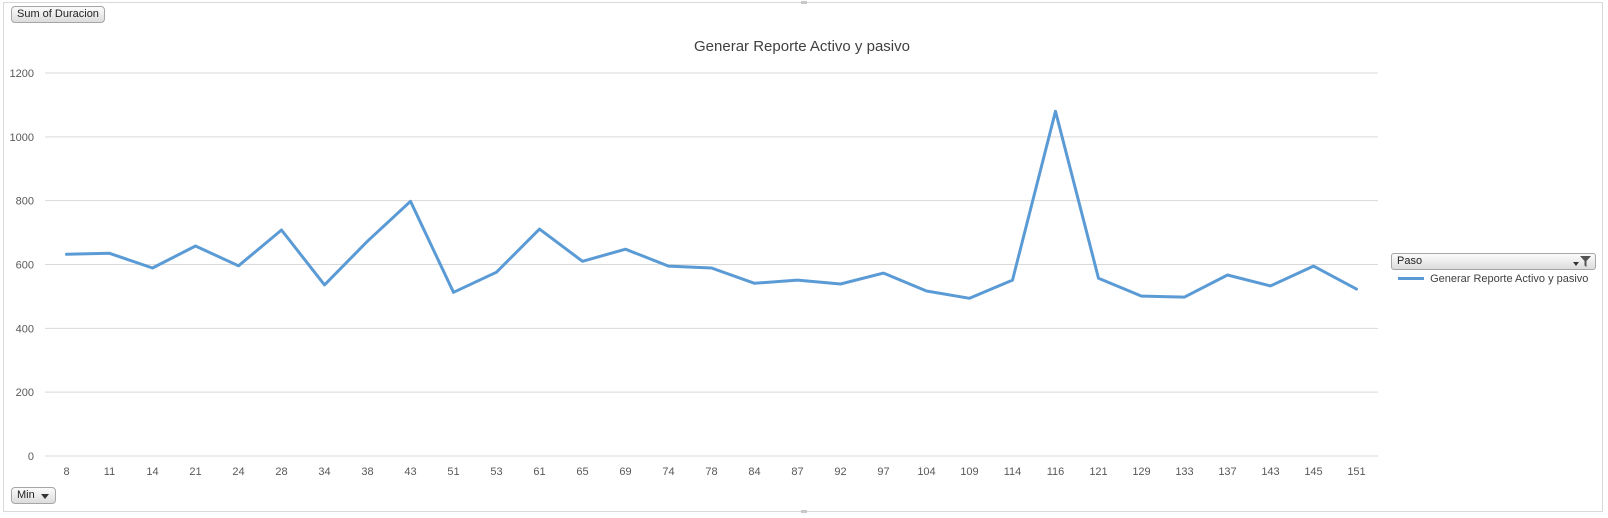  What do you see at coordinates (804, 511) in the screenshot?
I see `resize-handle-bottom` at bounding box center [804, 511].